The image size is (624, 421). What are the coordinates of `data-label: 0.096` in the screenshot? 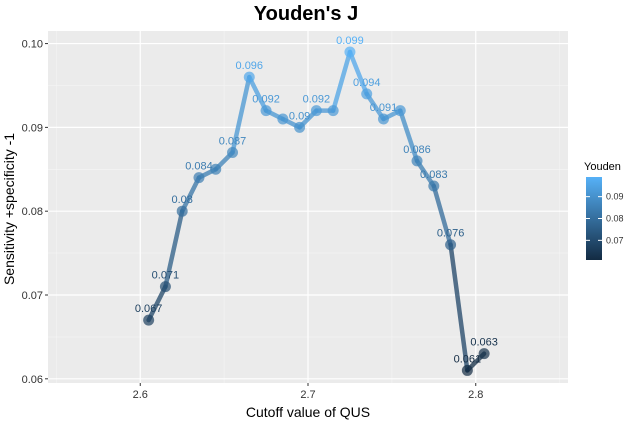 It's located at (250, 66).